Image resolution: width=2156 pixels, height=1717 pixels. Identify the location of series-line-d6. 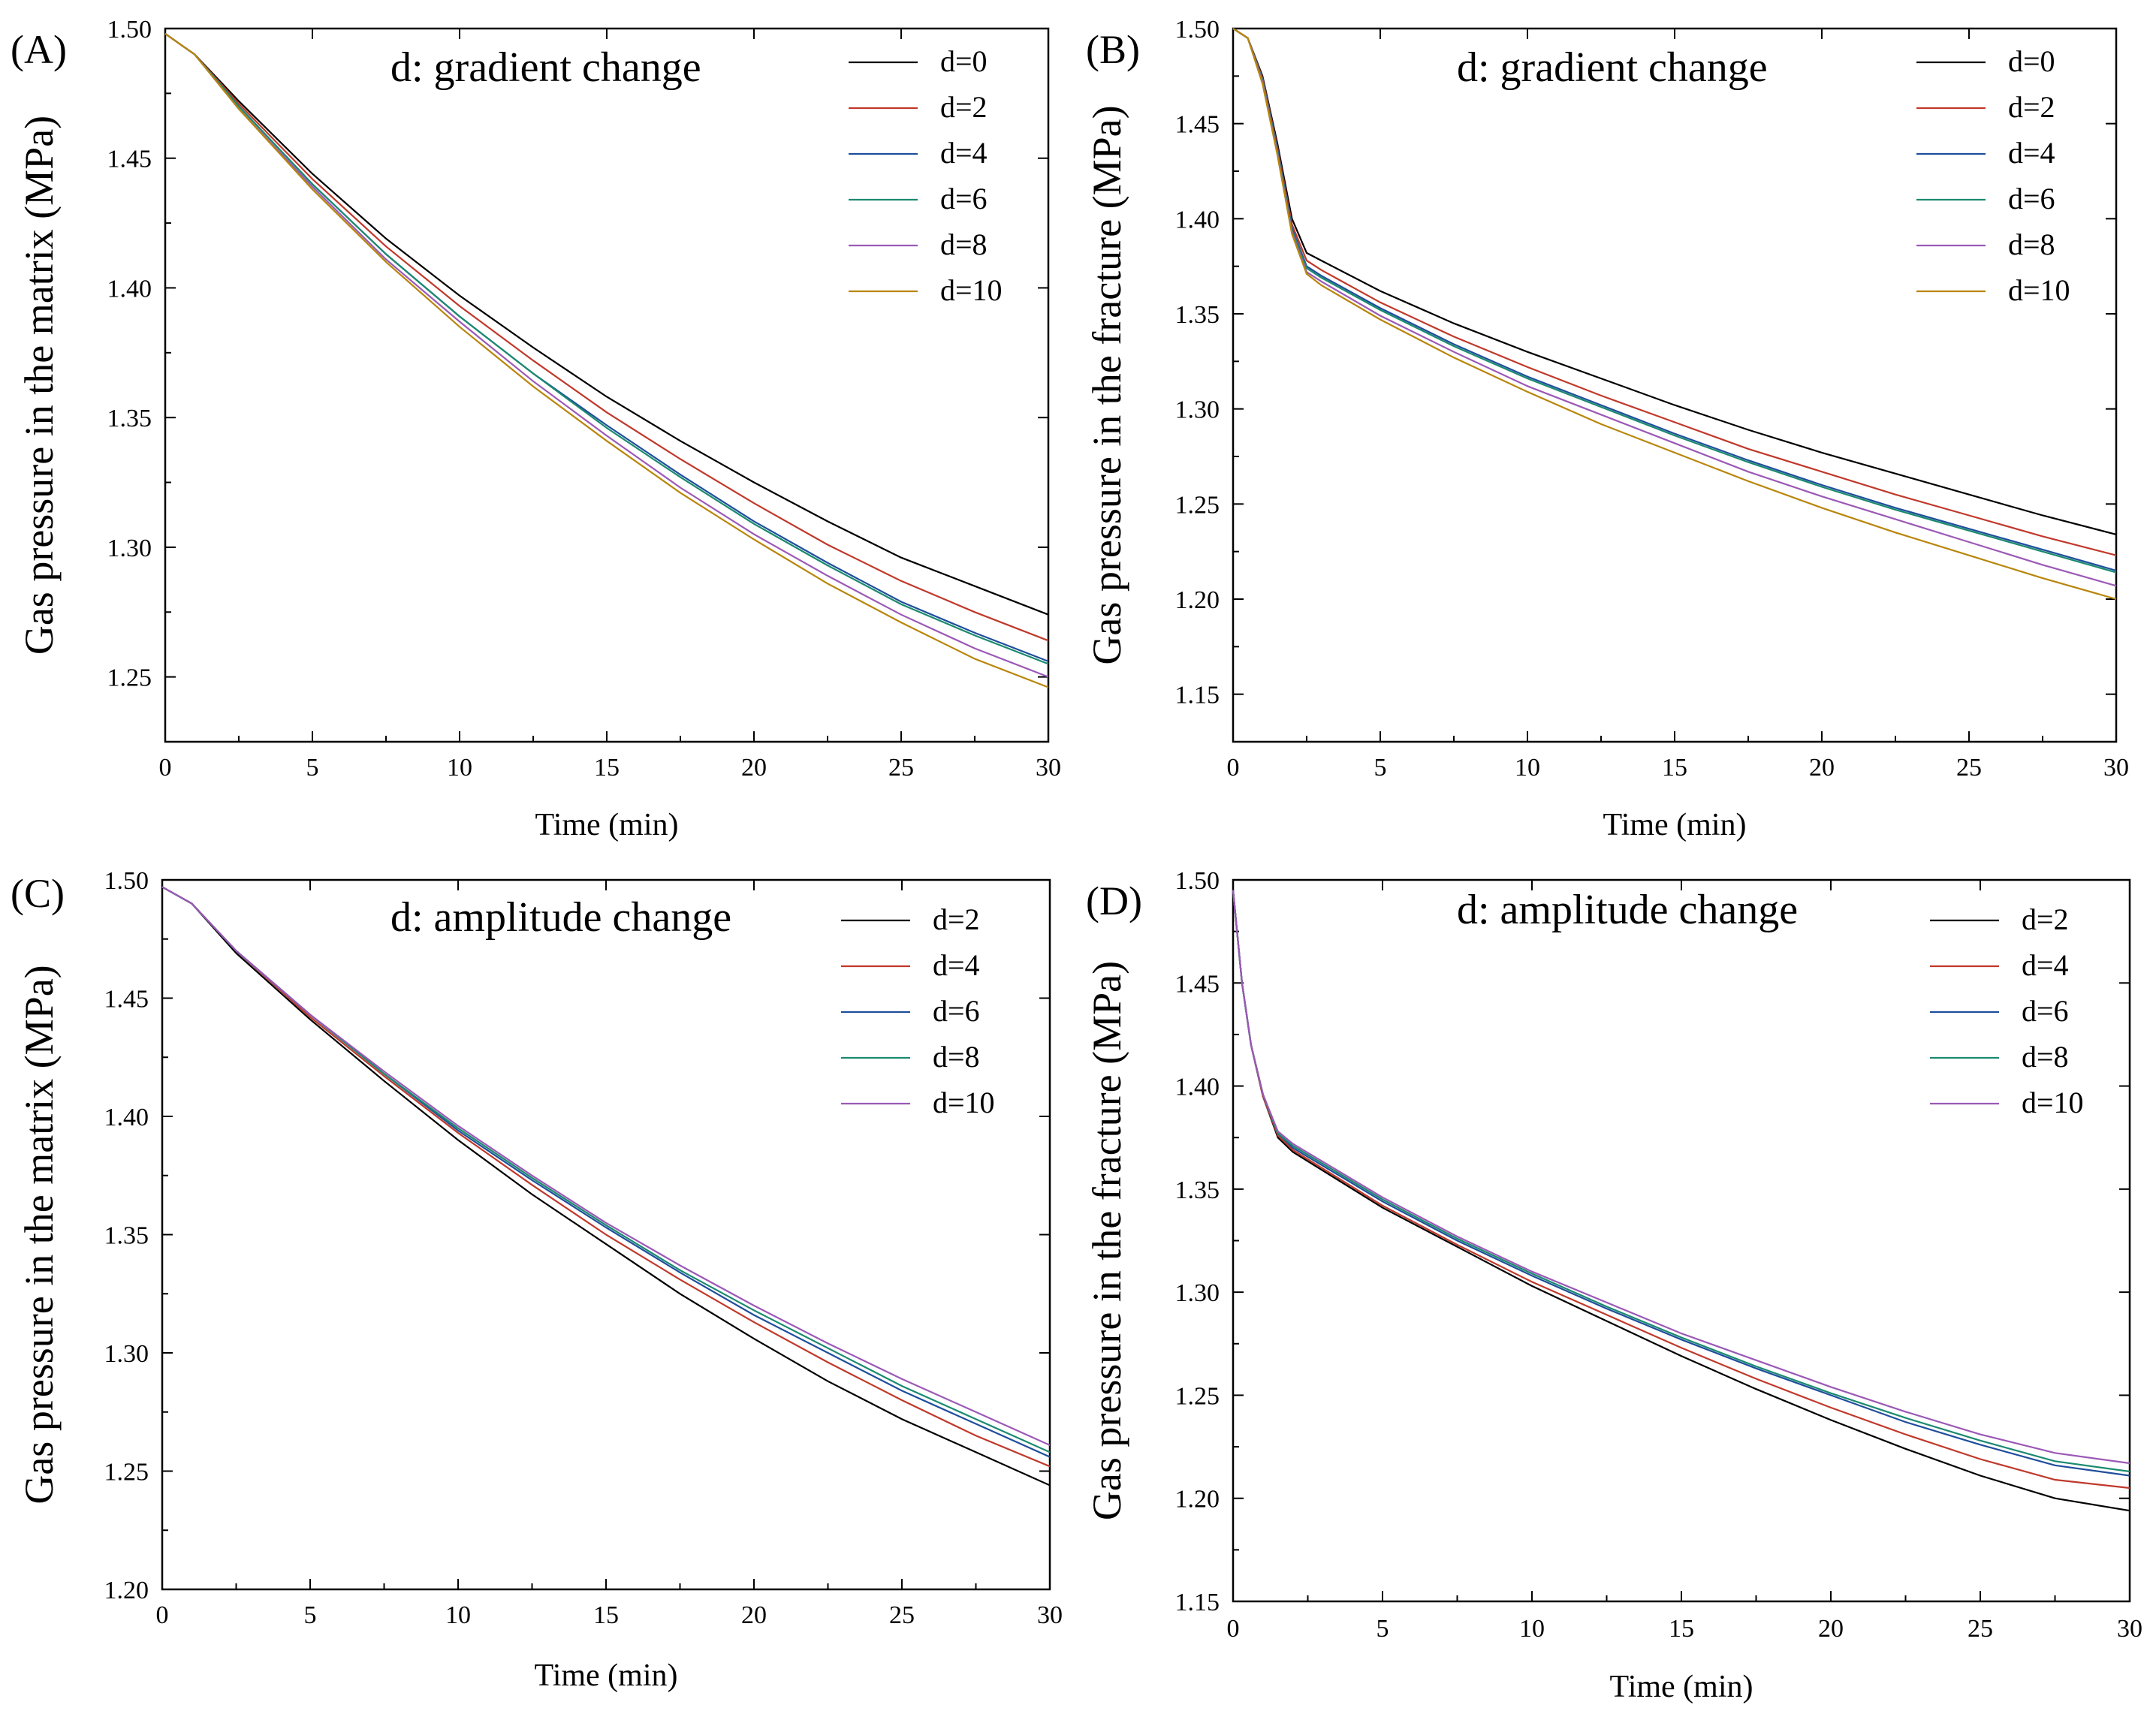
(1681, 1183).